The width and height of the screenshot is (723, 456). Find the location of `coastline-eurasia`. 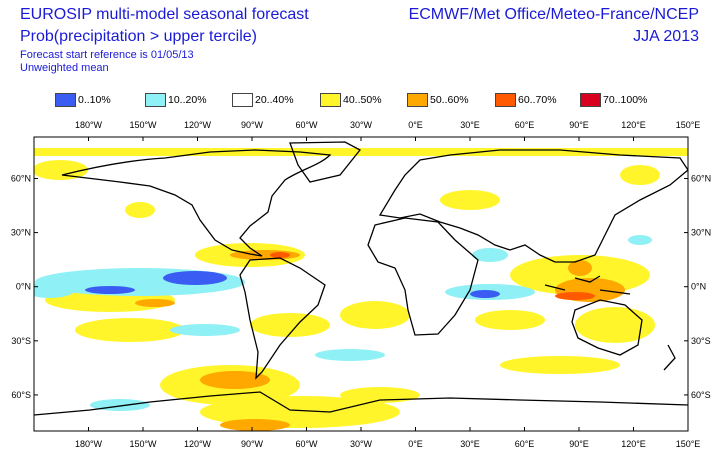

coastline-eurasia is located at coordinates (533, 206).